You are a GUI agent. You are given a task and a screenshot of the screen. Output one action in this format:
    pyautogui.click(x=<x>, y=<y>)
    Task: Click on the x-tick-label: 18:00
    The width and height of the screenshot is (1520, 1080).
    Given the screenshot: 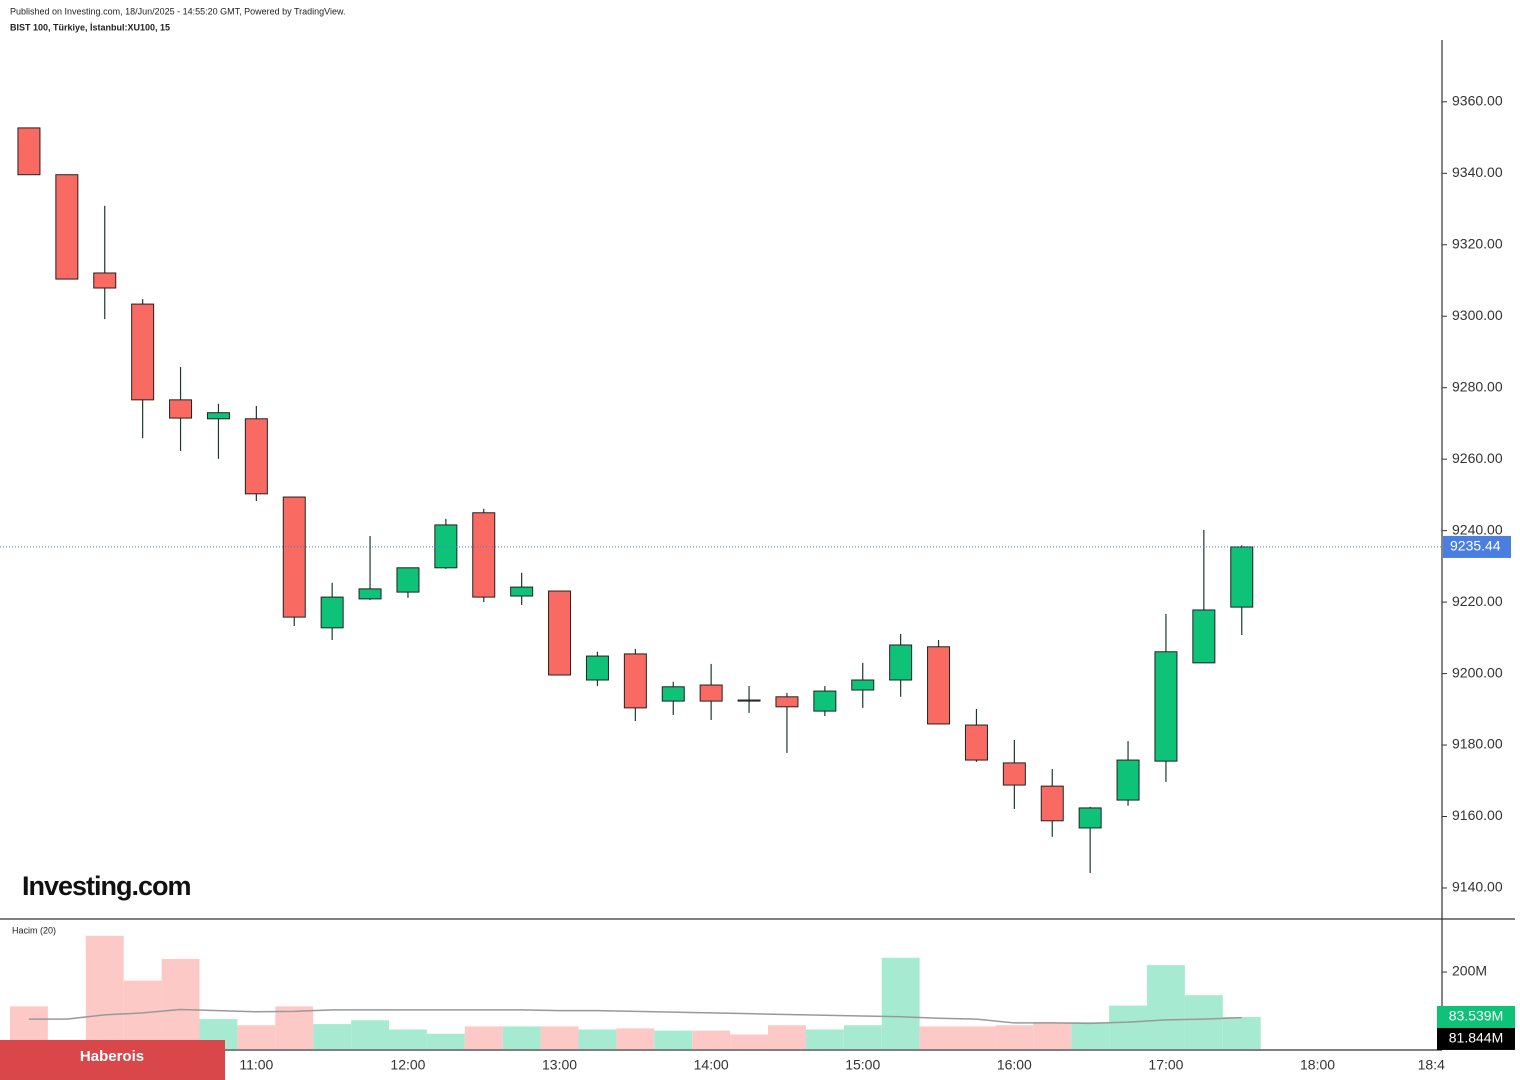 What is the action you would take?
    pyautogui.click(x=1317, y=1065)
    